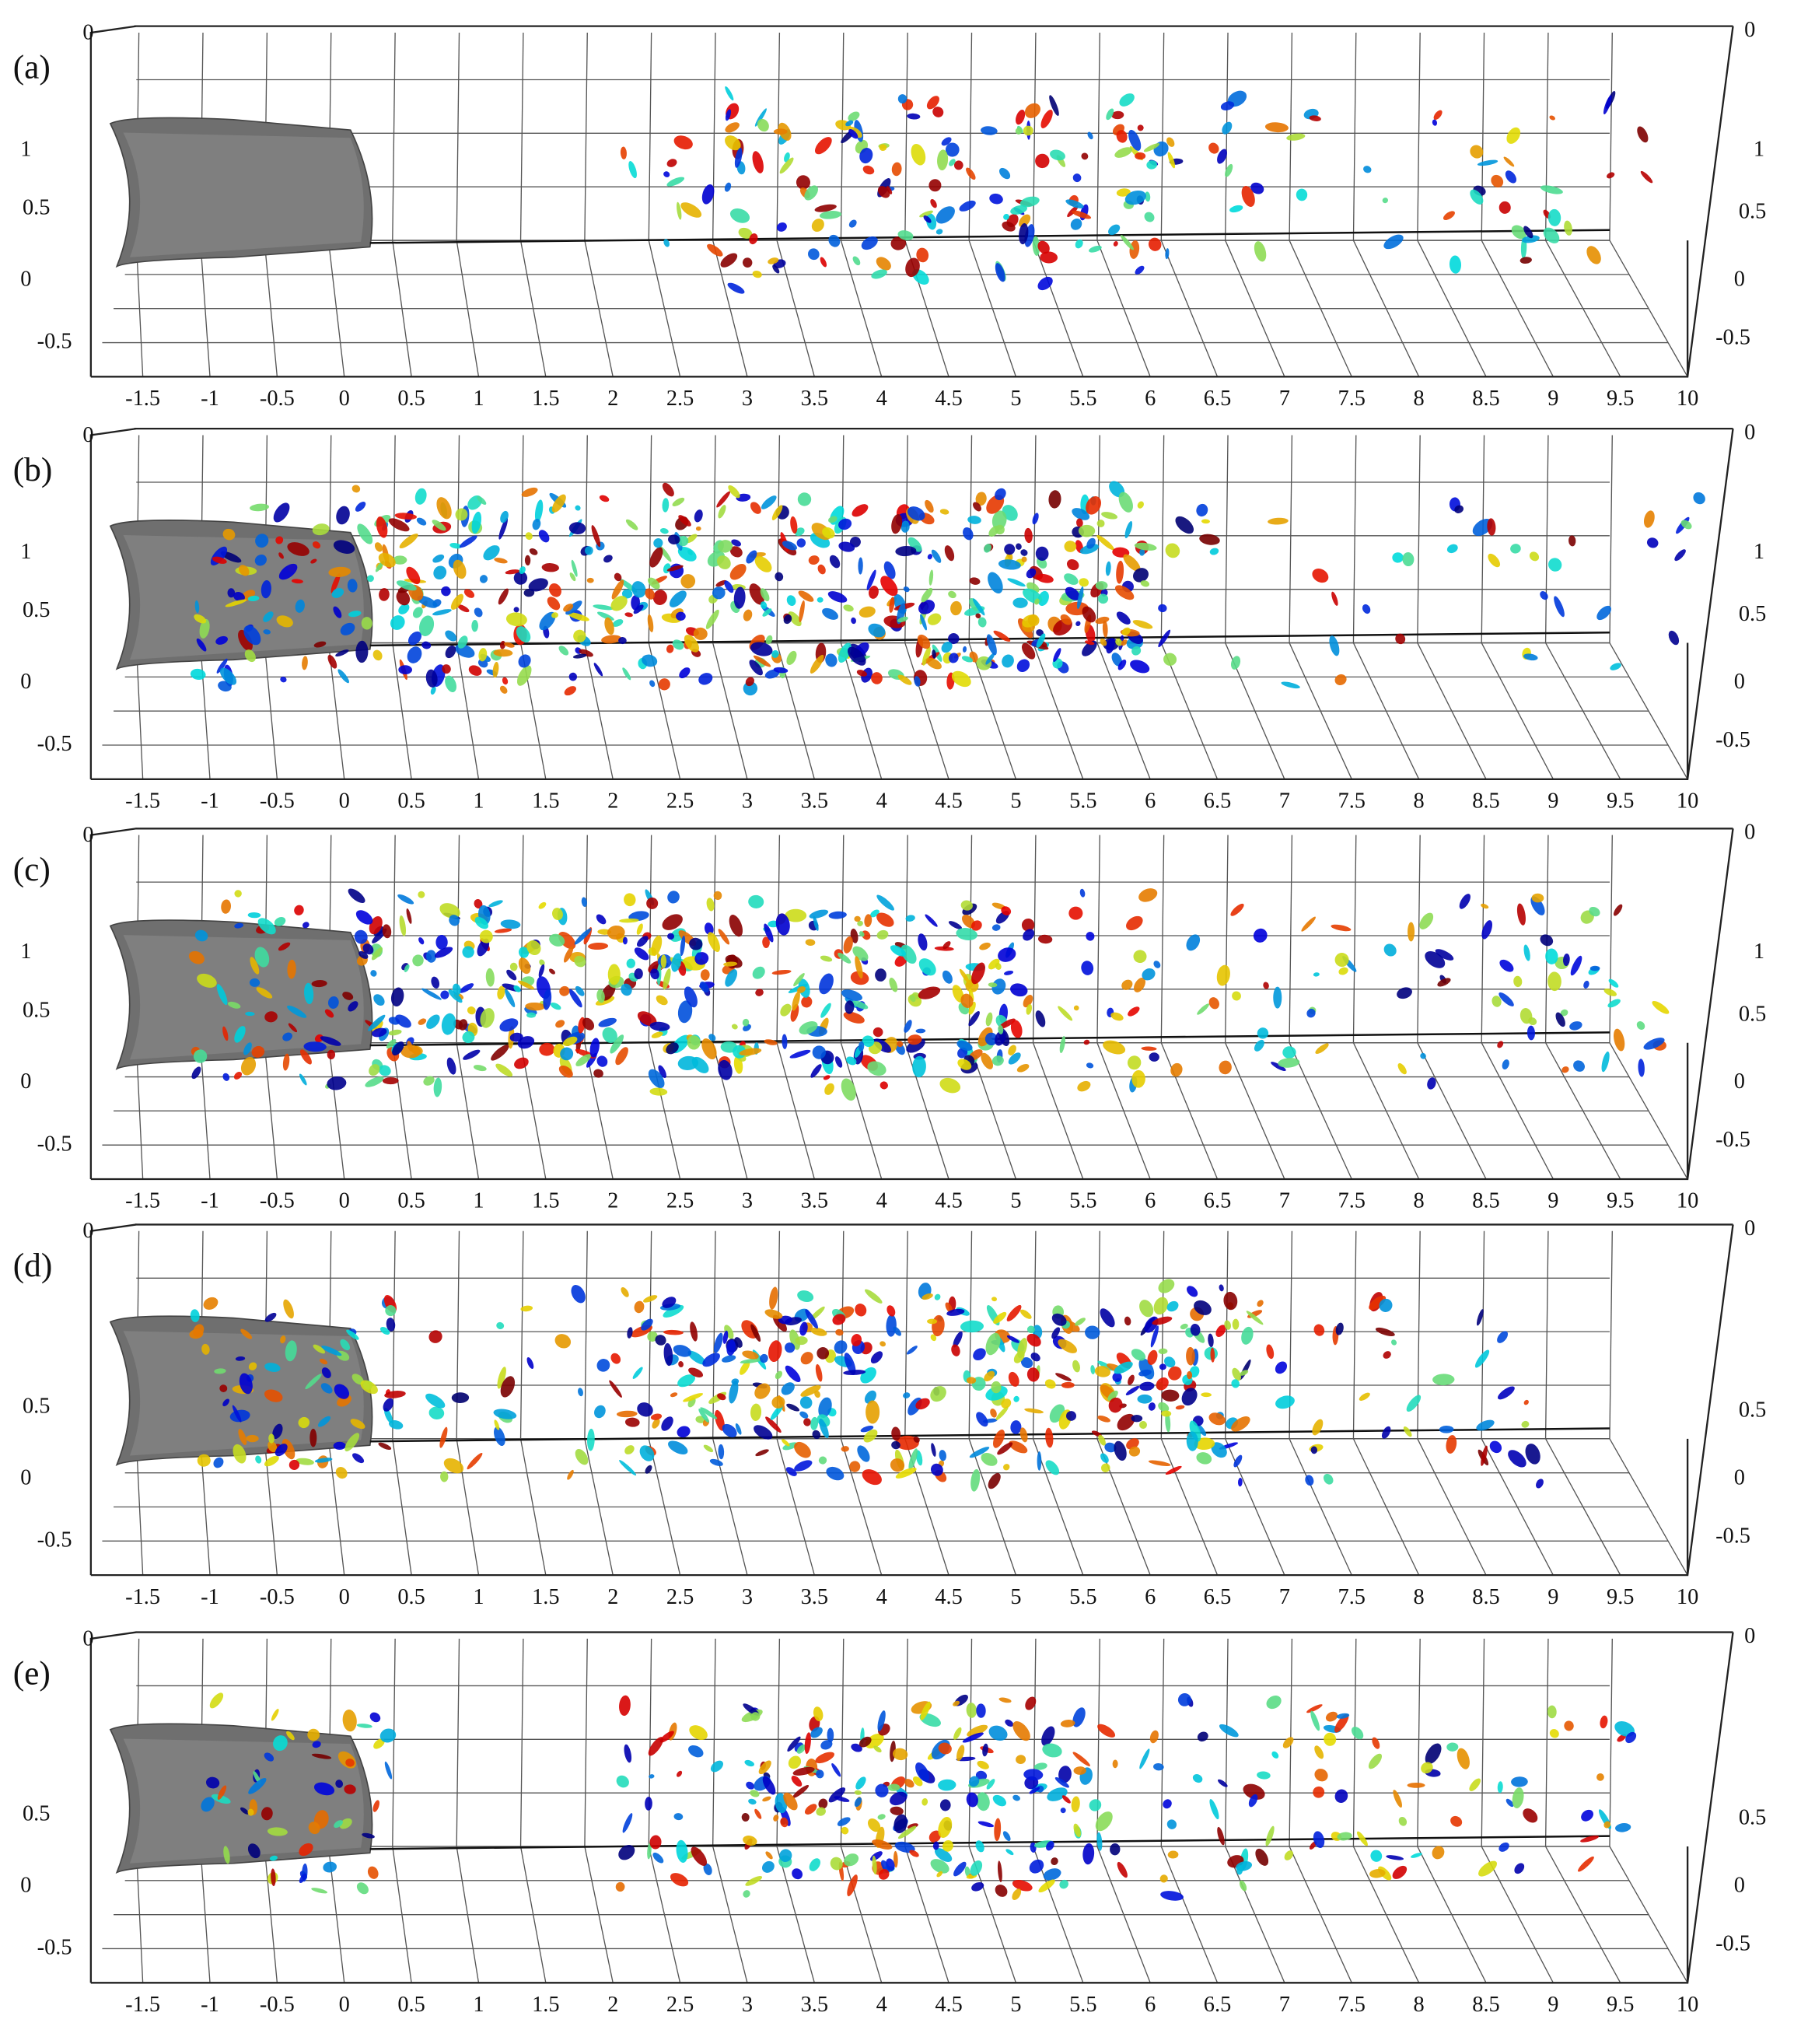  Describe the element at coordinates (1732, 1140) in the screenshot. I see `right-tick-label: -0.5` at that location.